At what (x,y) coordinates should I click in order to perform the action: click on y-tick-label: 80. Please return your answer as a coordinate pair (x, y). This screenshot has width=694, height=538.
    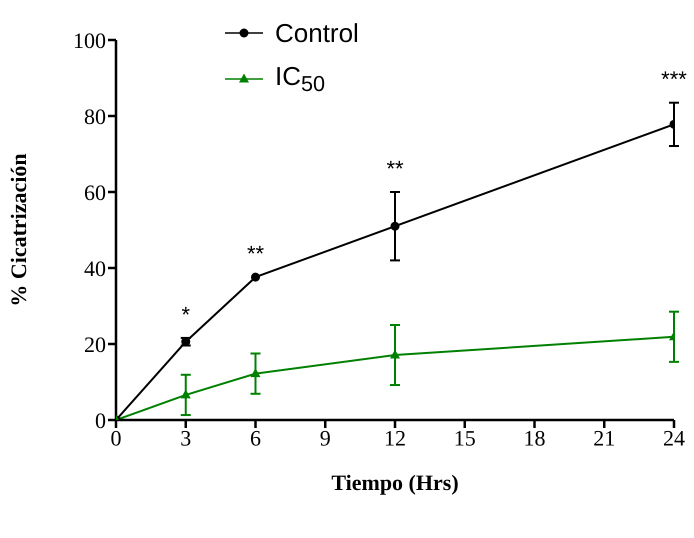
    Looking at the image, I should click on (95, 116).